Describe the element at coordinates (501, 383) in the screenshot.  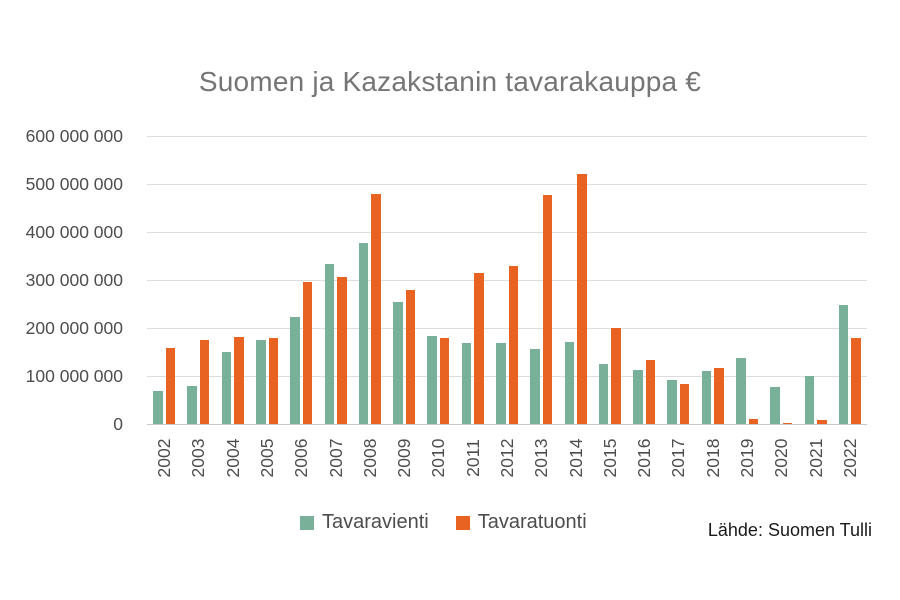
I see `bar-vienti-2012` at that location.